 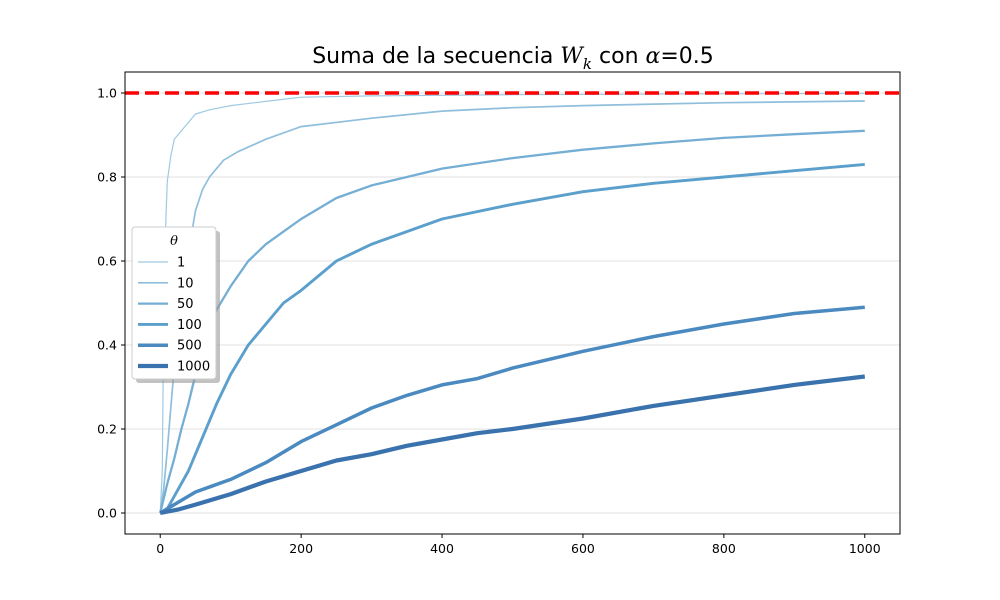 What do you see at coordinates (583, 548) in the screenshot?
I see `x-tick-label: 600` at bounding box center [583, 548].